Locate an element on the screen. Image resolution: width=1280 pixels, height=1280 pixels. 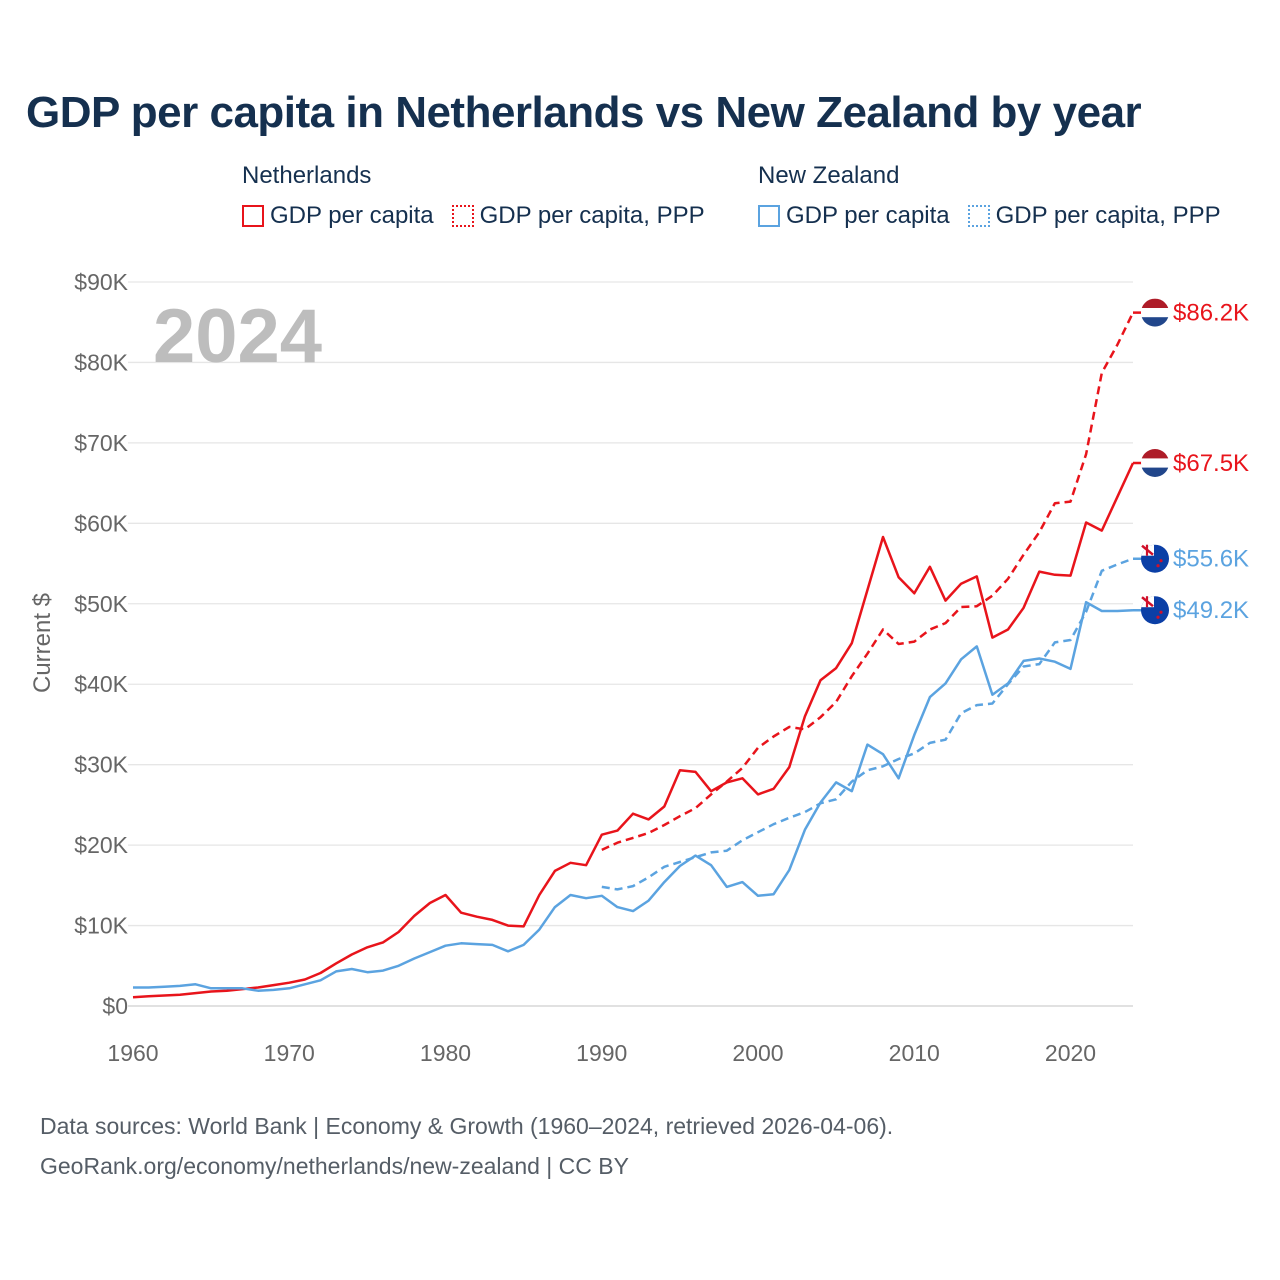
x-tick-label: 2010 is located at coordinates (914, 1053).